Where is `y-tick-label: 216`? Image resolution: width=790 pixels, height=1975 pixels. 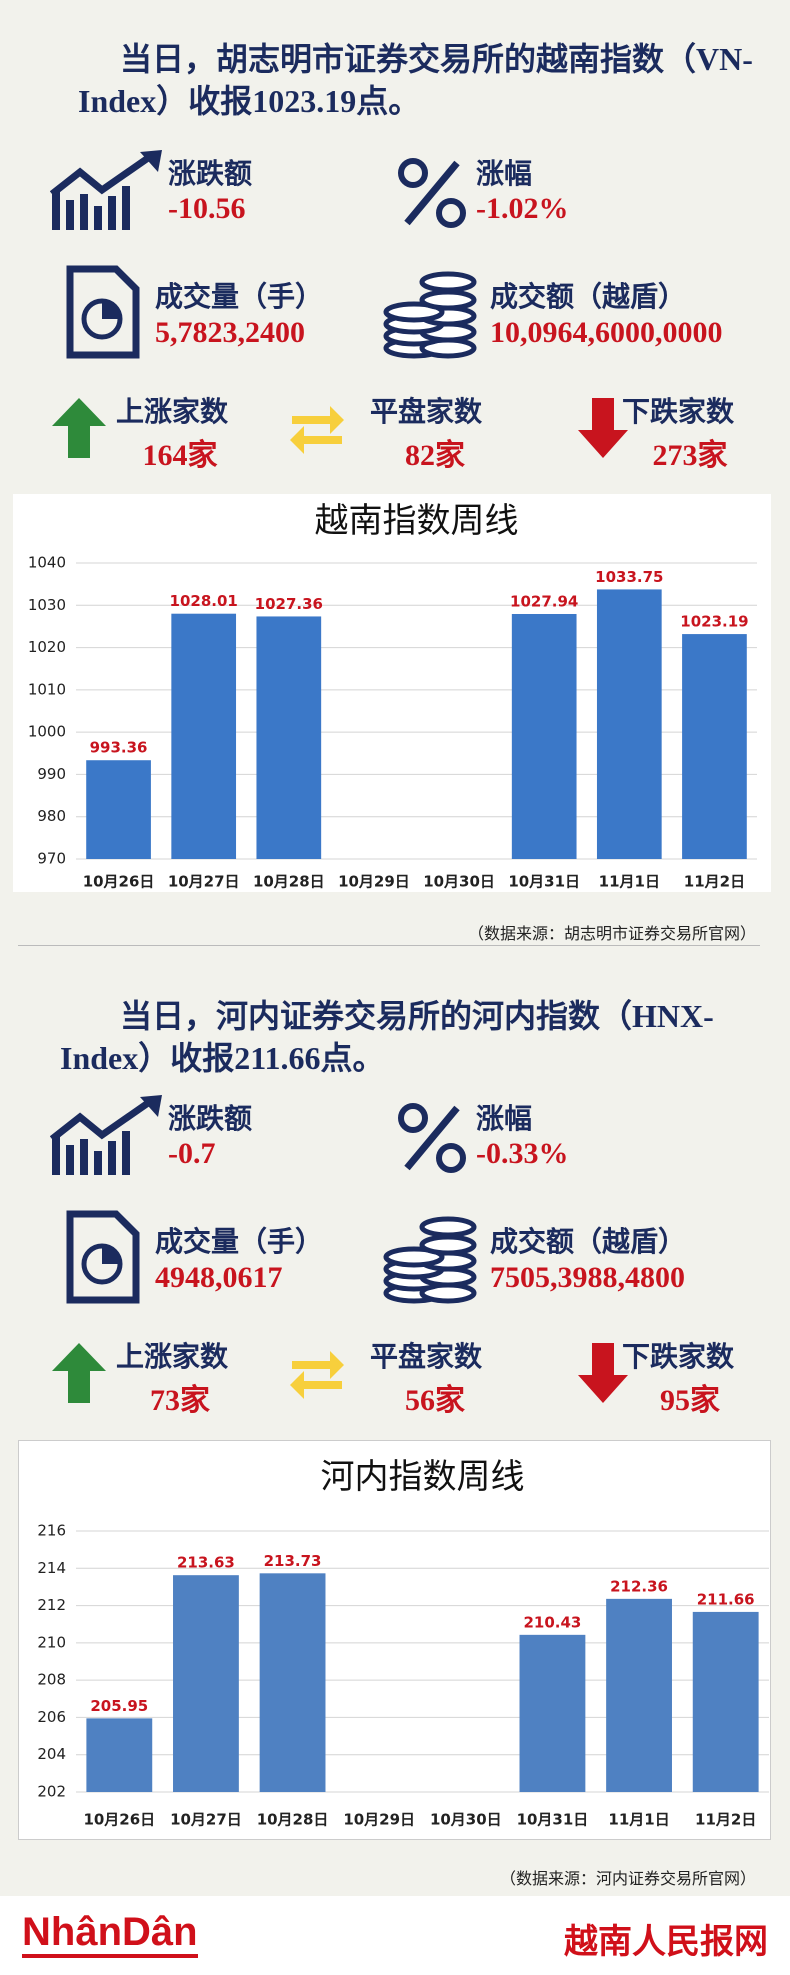
y-tick-label: 216 is located at coordinates (51, 1531).